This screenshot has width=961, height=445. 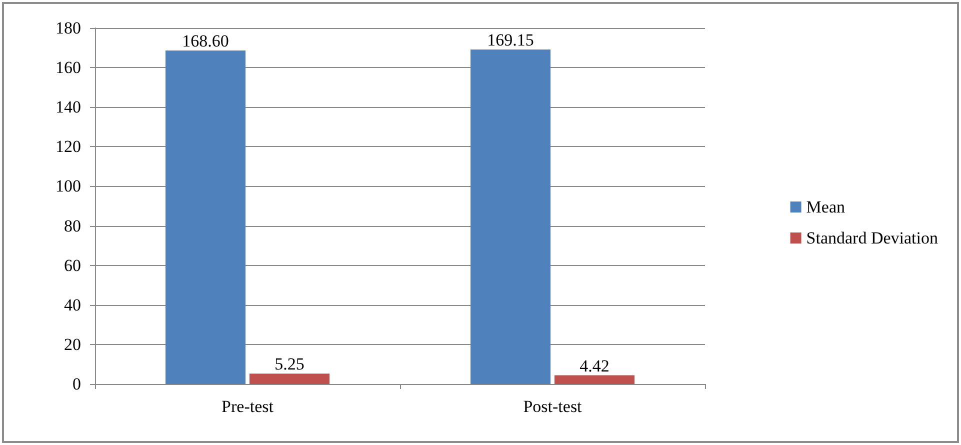 What do you see at coordinates (72, 226) in the screenshot?
I see `y-tick-label: 80` at bounding box center [72, 226].